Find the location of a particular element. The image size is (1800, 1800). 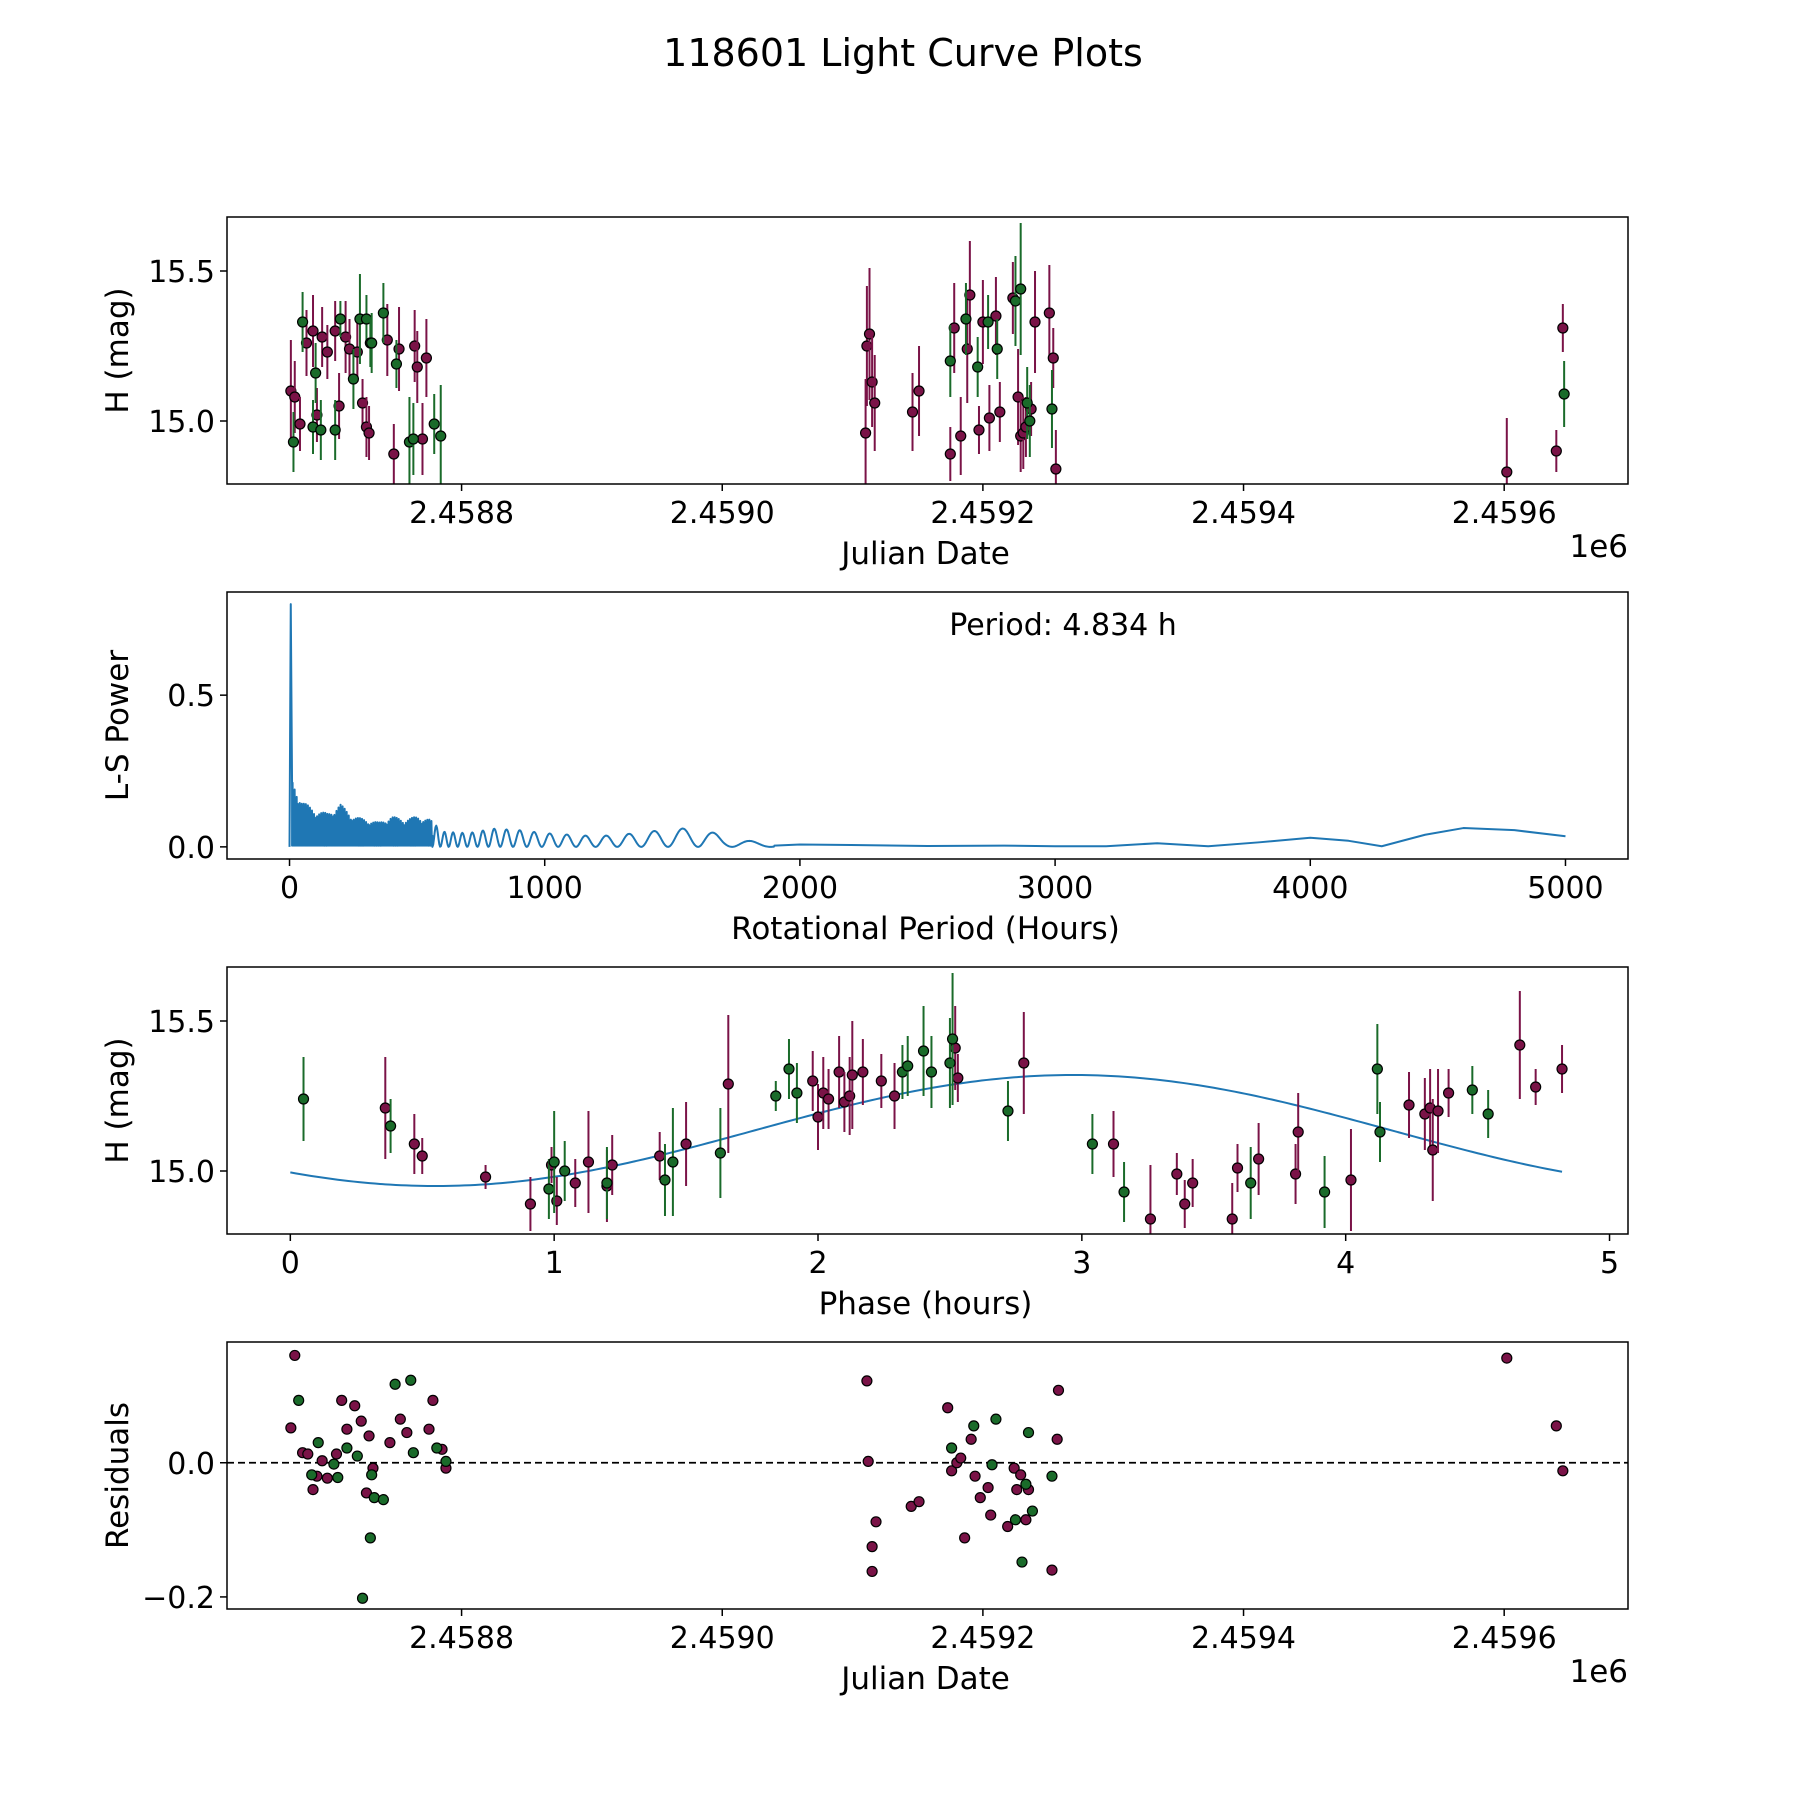

y-tick-label: −0.2 is located at coordinates (178, 1598).